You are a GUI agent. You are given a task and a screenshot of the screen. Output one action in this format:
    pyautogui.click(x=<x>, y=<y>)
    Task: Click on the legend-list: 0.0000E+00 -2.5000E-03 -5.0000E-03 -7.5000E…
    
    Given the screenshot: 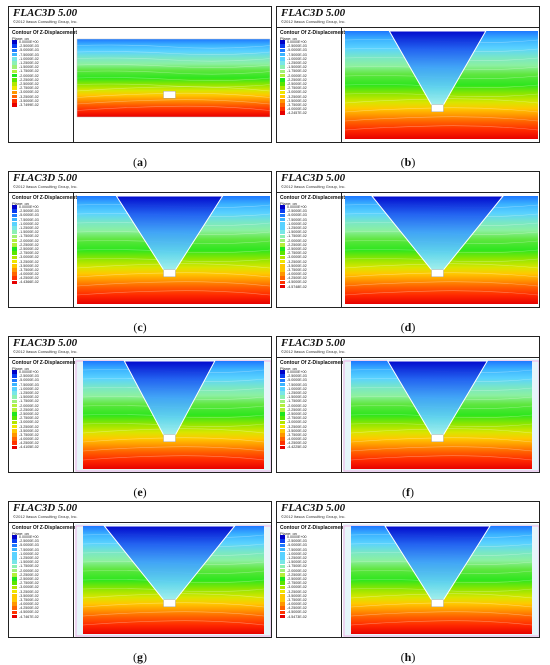 What is the action you would take?
    pyautogui.click(x=25, y=73)
    